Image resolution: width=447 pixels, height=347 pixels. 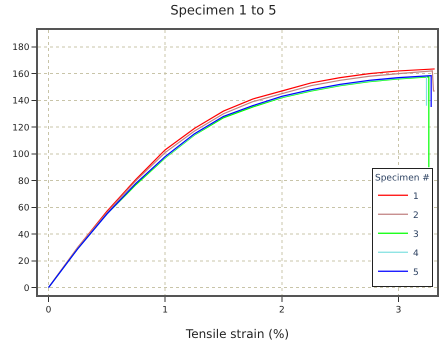 What do you see at coordinates (399, 311) in the screenshot?
I see `x-tick-label: 3` at bounding box center [399, 311].